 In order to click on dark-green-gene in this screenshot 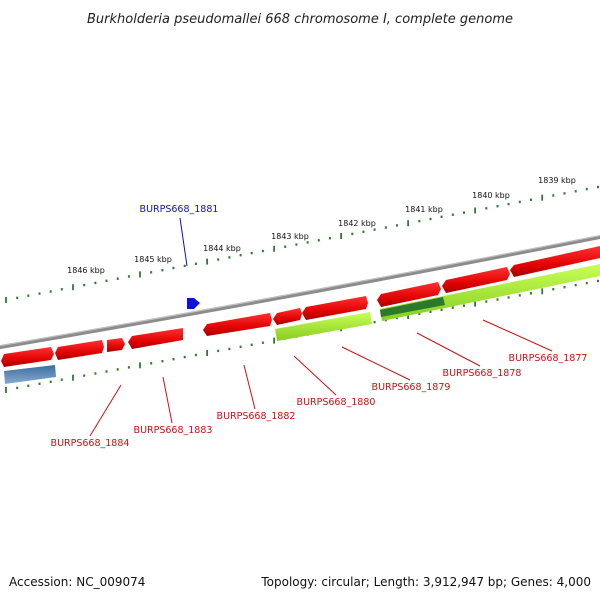, I will do `click(412, 307)`.